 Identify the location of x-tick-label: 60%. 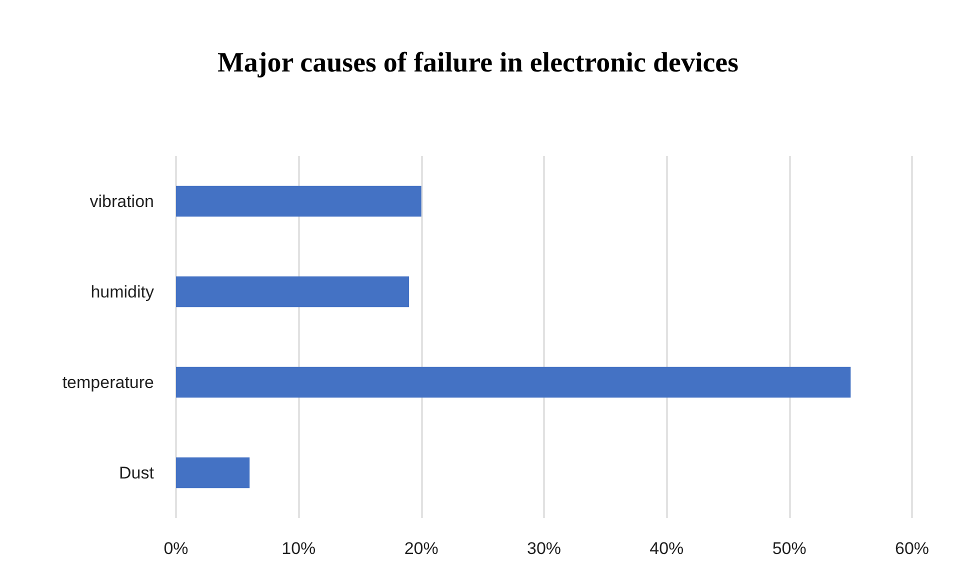
(912, 548).